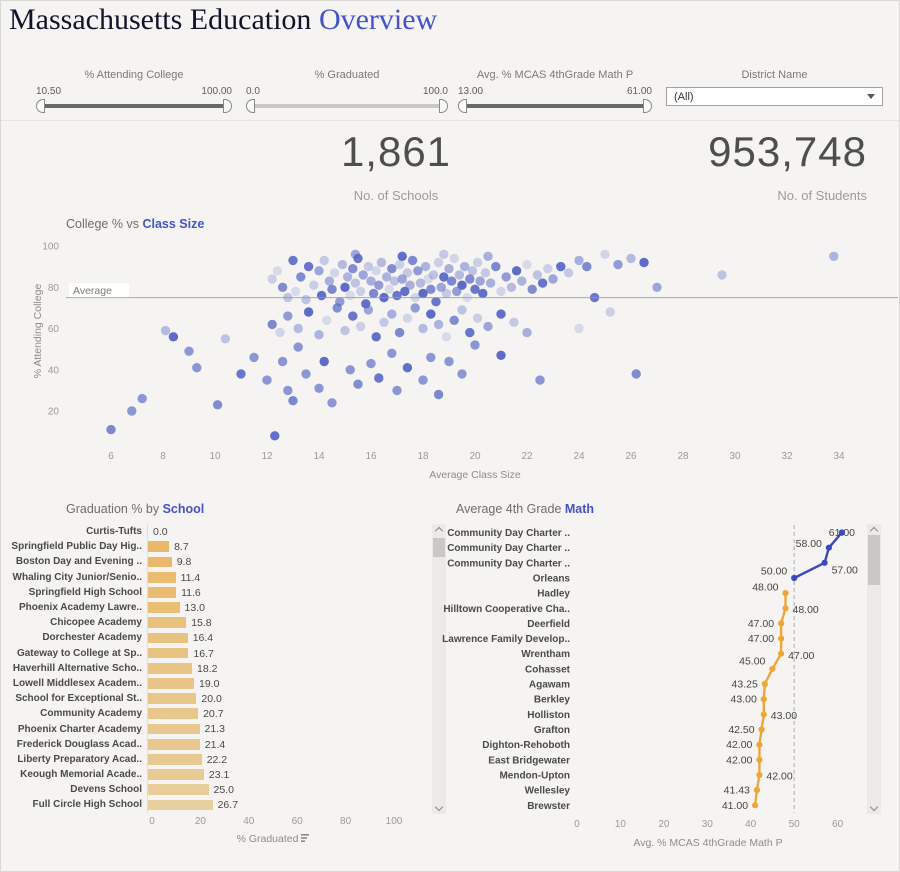  I want to click on scroll-up-icon, so click(874, 531).